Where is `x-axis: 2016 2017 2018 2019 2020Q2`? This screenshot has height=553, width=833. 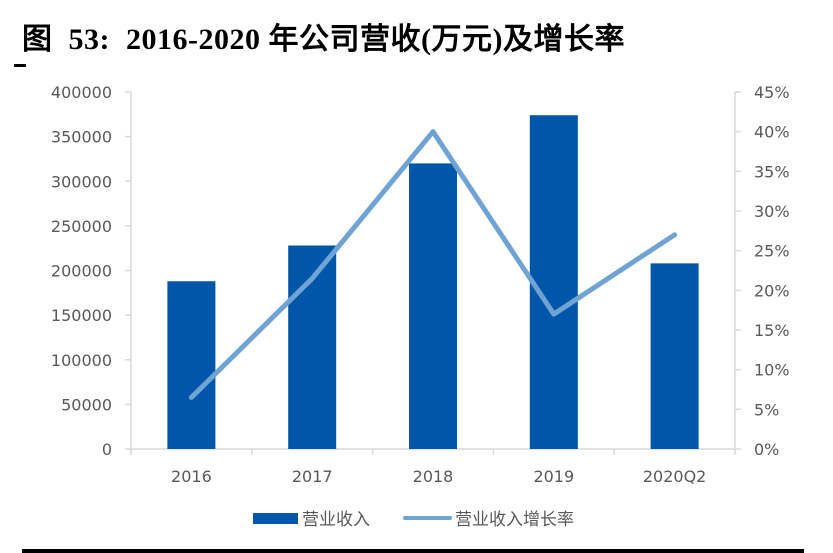 x-axis: 2016 2017 2018 2019 2020Q2 is located at coordinates (433, 467).